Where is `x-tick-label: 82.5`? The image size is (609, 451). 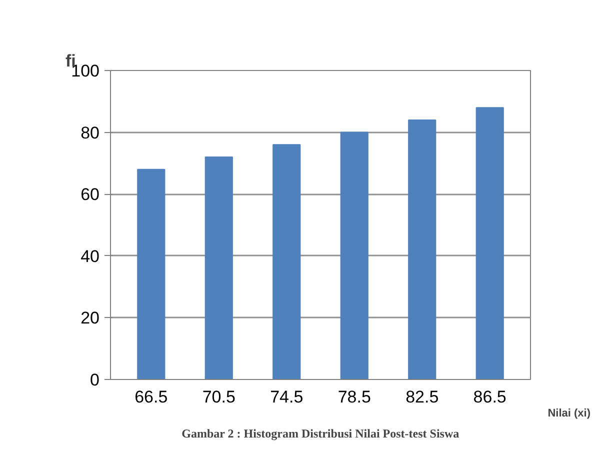 x-tick-label: 82.5 is located at coordinates (422, 397).